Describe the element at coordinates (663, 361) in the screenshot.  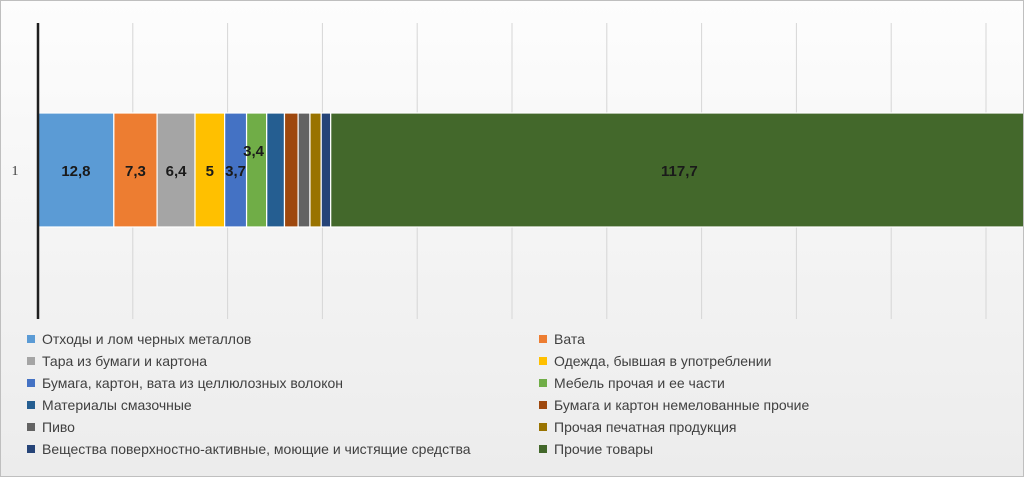
I see `legend-label: Одежда, бывшая в употреблении` at that location.